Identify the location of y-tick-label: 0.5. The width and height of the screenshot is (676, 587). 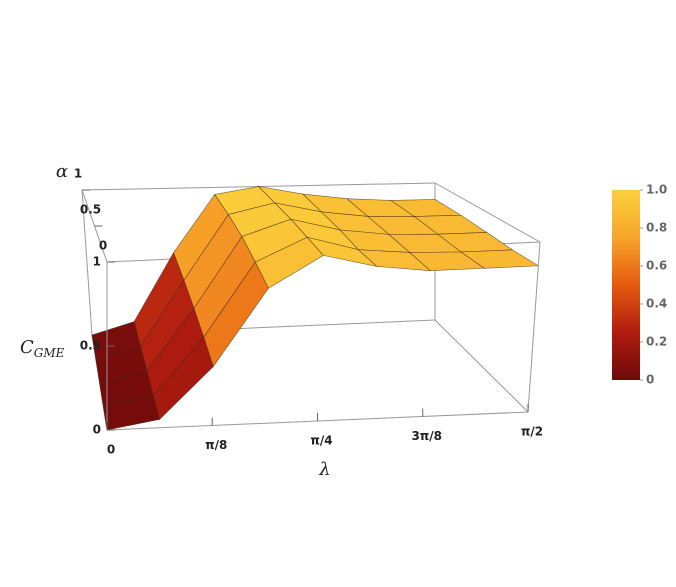
(90, 210).